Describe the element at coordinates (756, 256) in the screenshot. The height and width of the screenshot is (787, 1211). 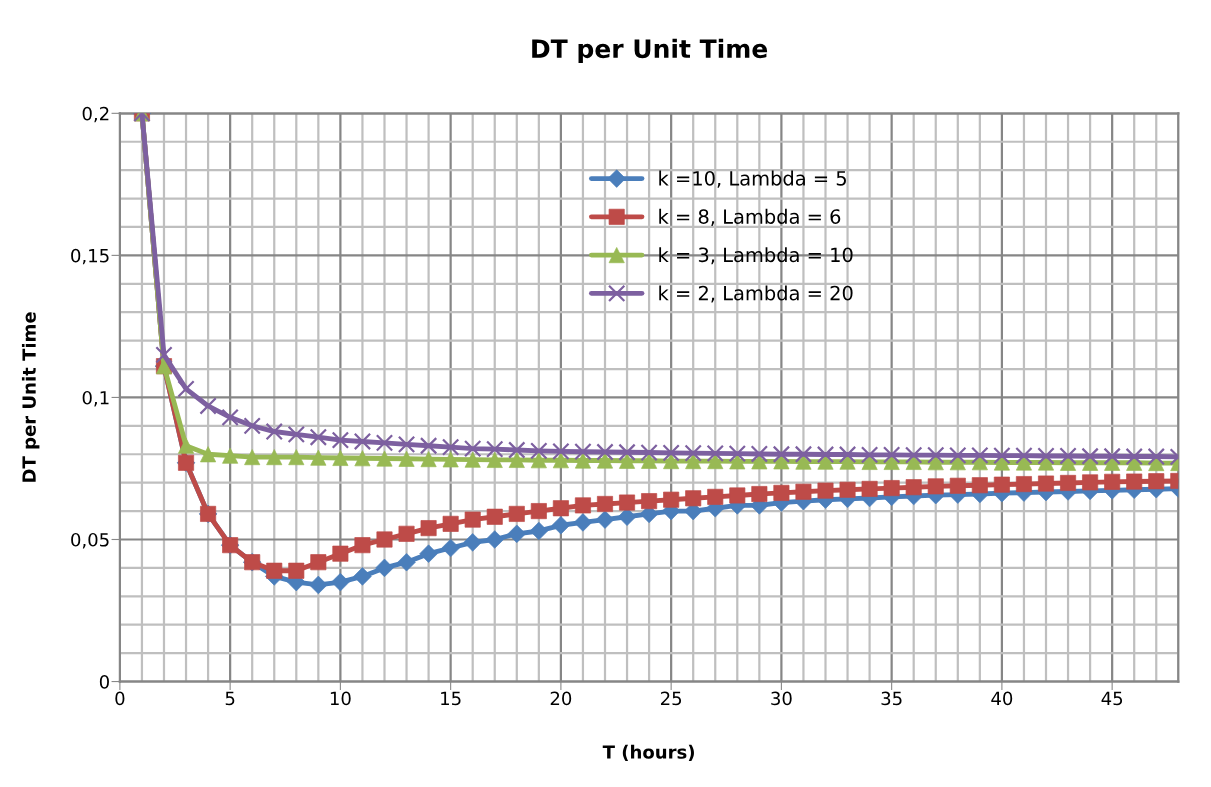
I see `legend-label: k = 3, Lambda = 10` at that location.